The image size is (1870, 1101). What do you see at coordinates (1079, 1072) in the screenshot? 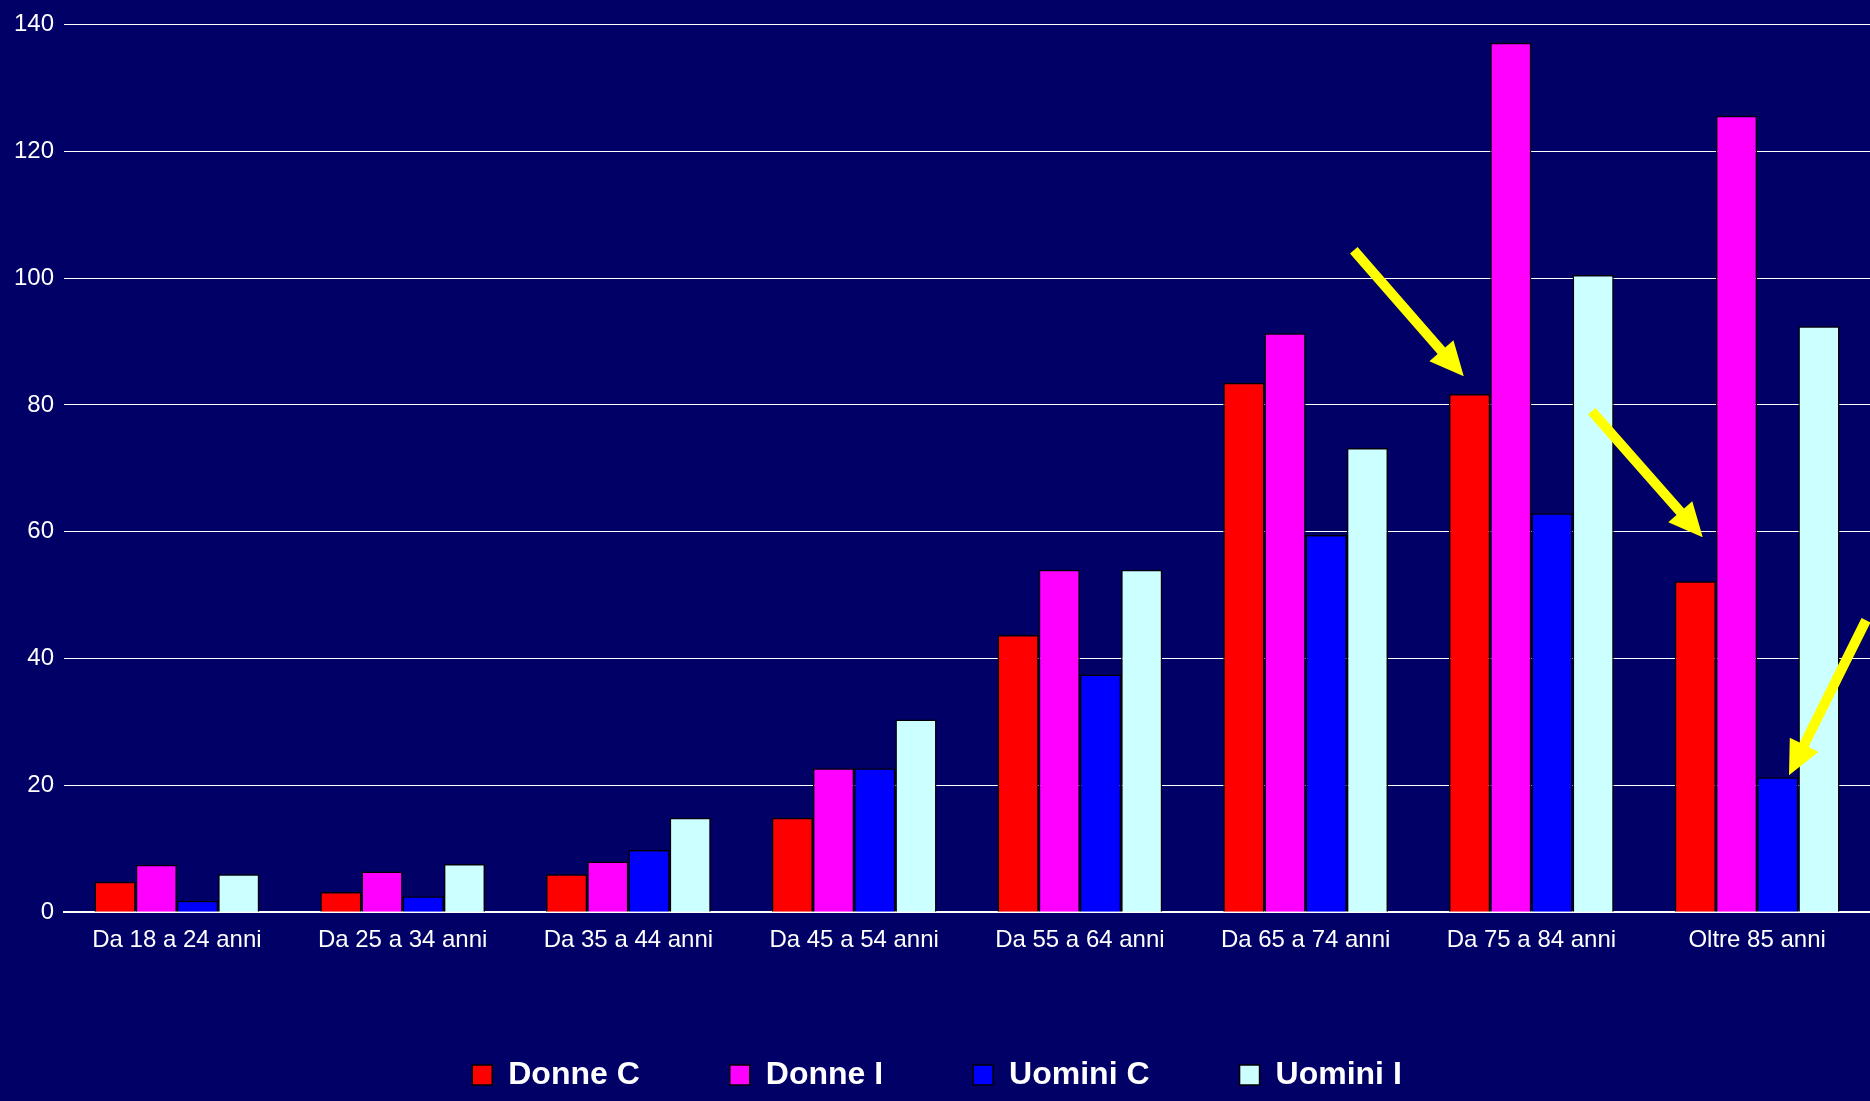
I see `legend-label: Uomini C` at bounding box center [1079, 1072].